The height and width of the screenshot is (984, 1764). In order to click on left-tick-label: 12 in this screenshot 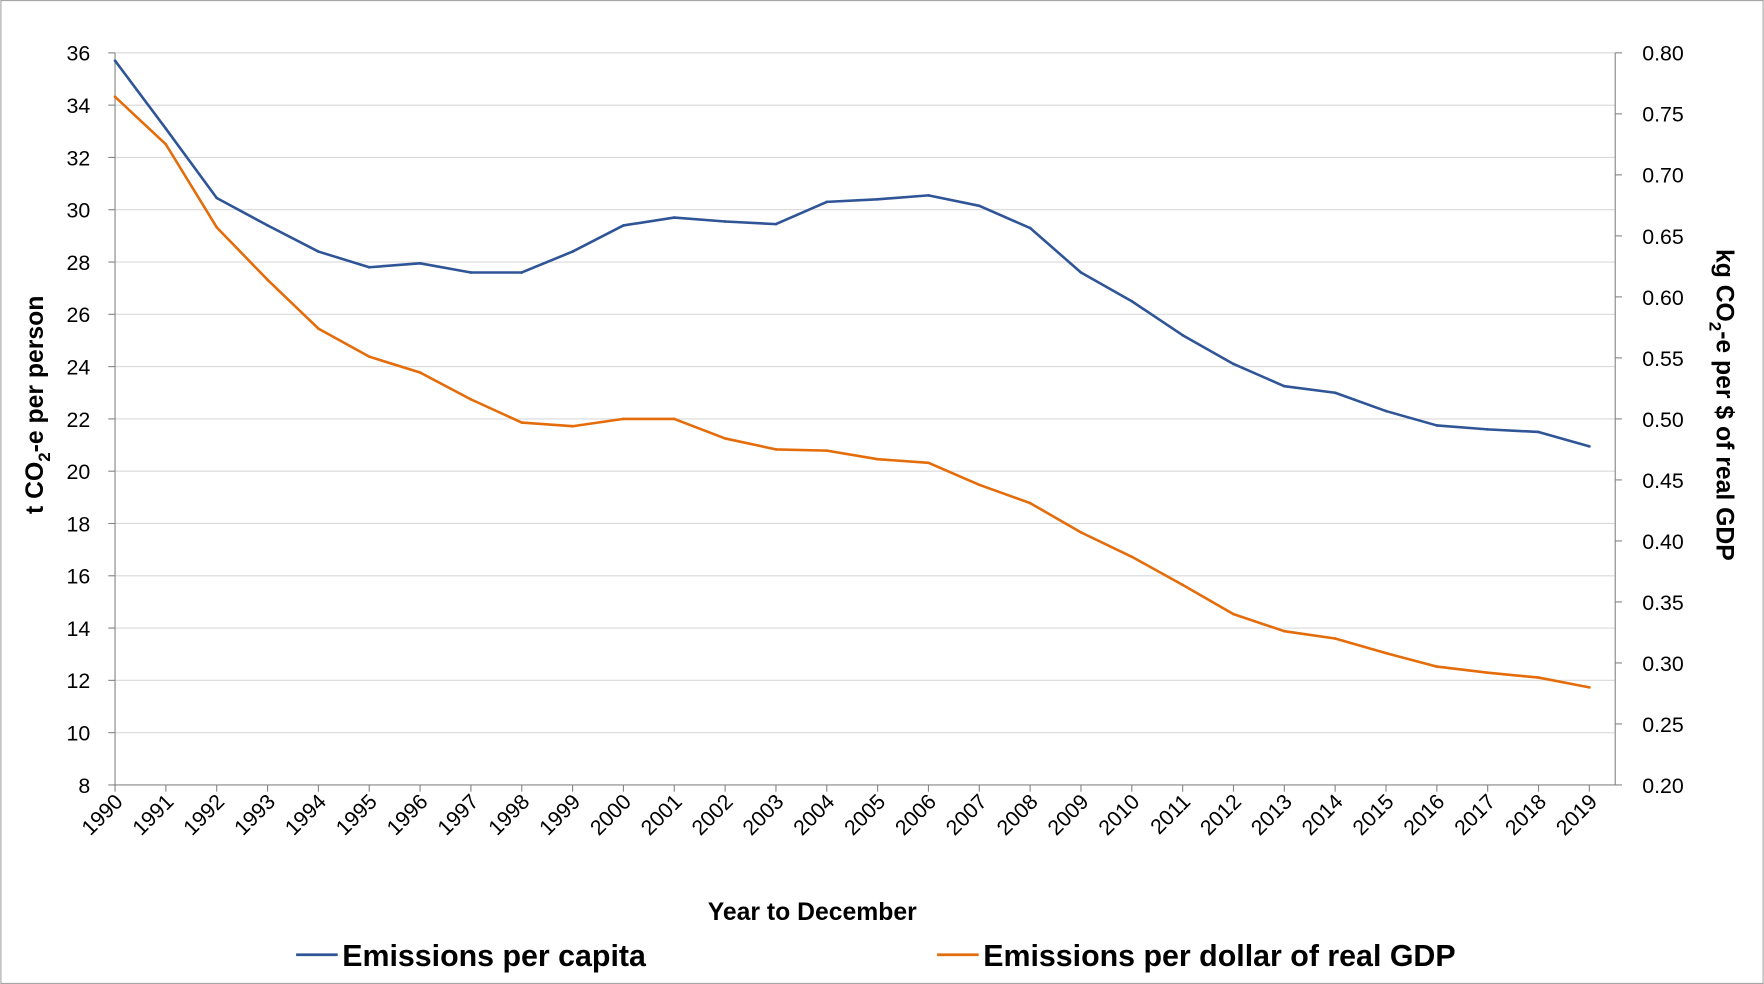, I will do `click(79, 681)`.